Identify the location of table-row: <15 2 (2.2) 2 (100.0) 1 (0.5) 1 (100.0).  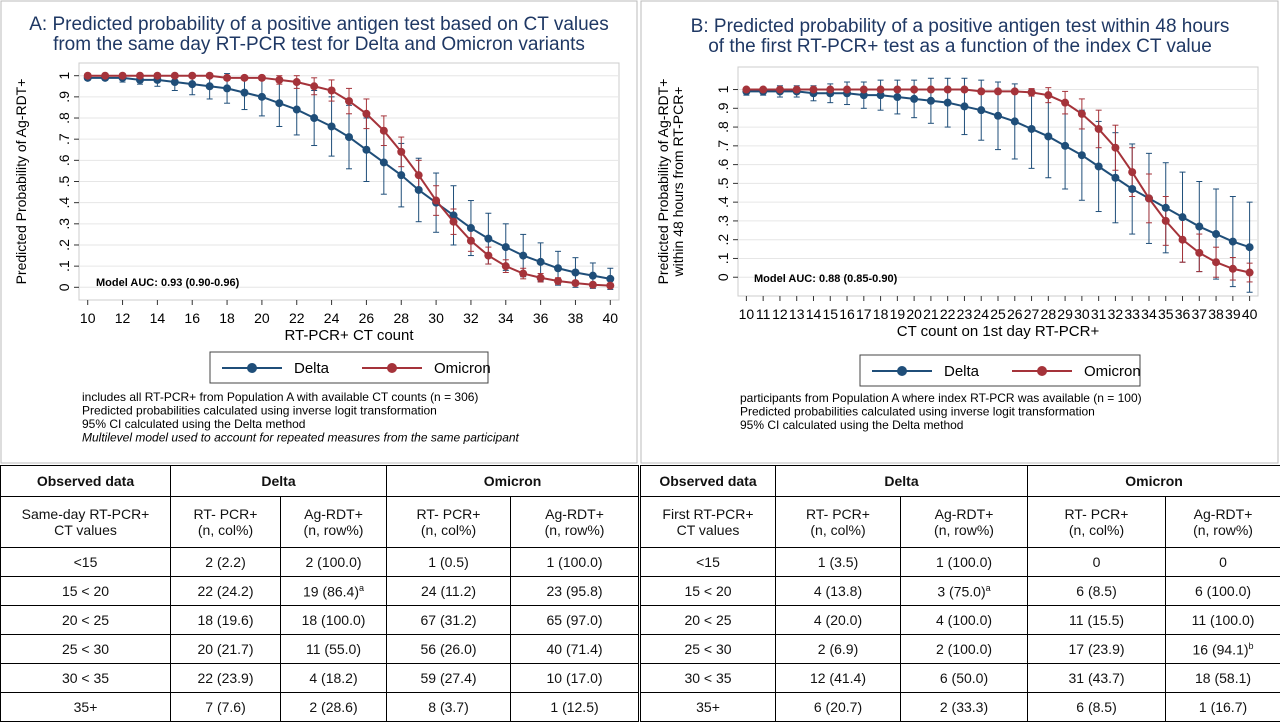
(320, 562).